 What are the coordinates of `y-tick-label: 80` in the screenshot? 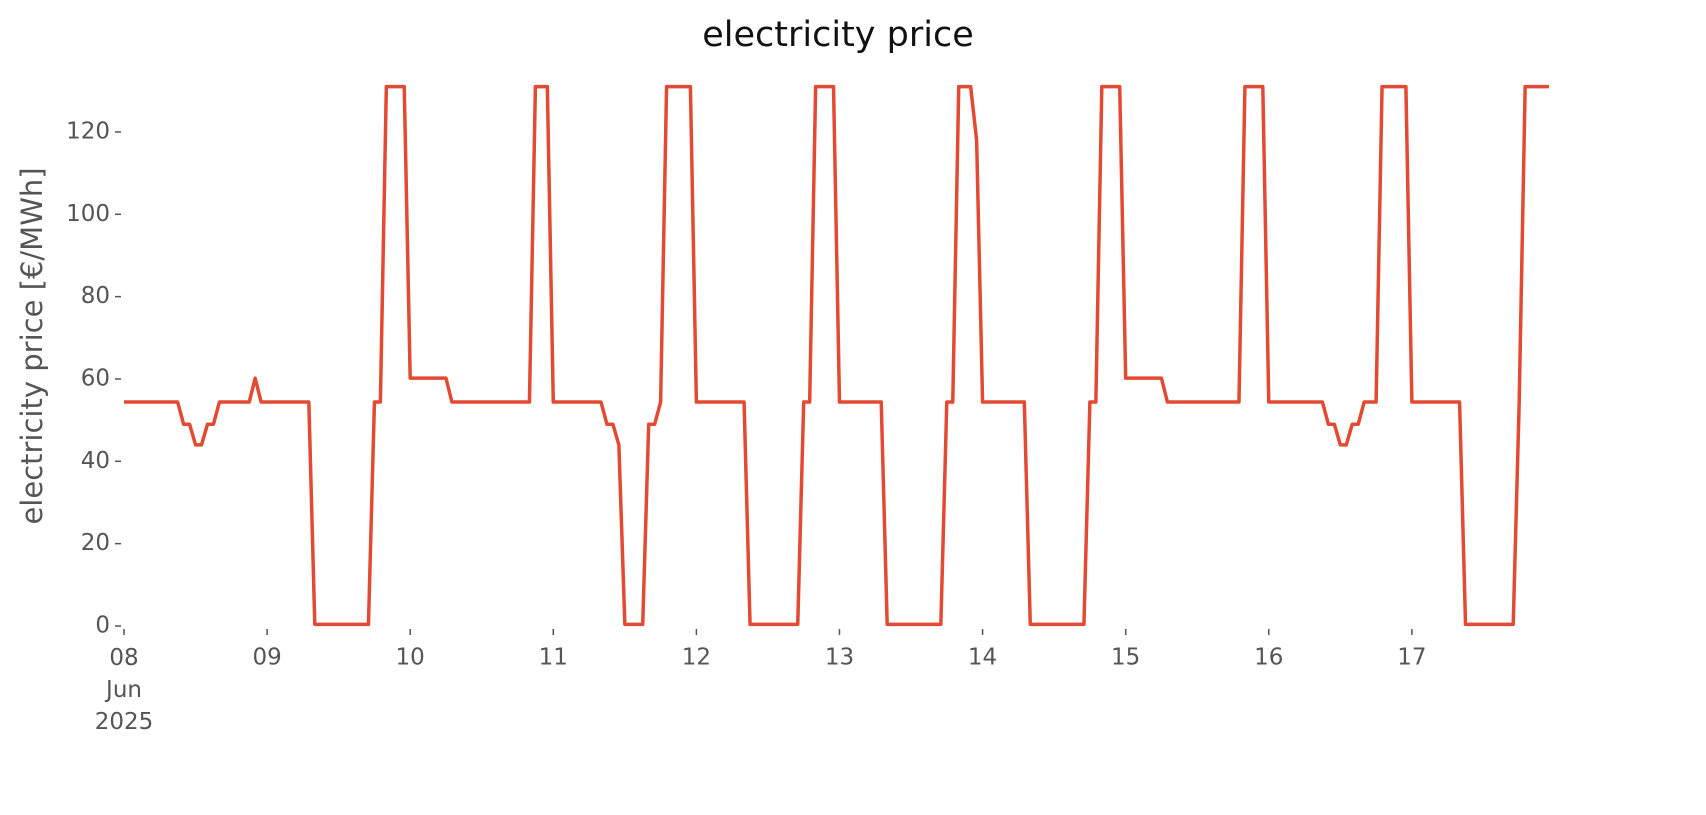 It's located at (95, 296).